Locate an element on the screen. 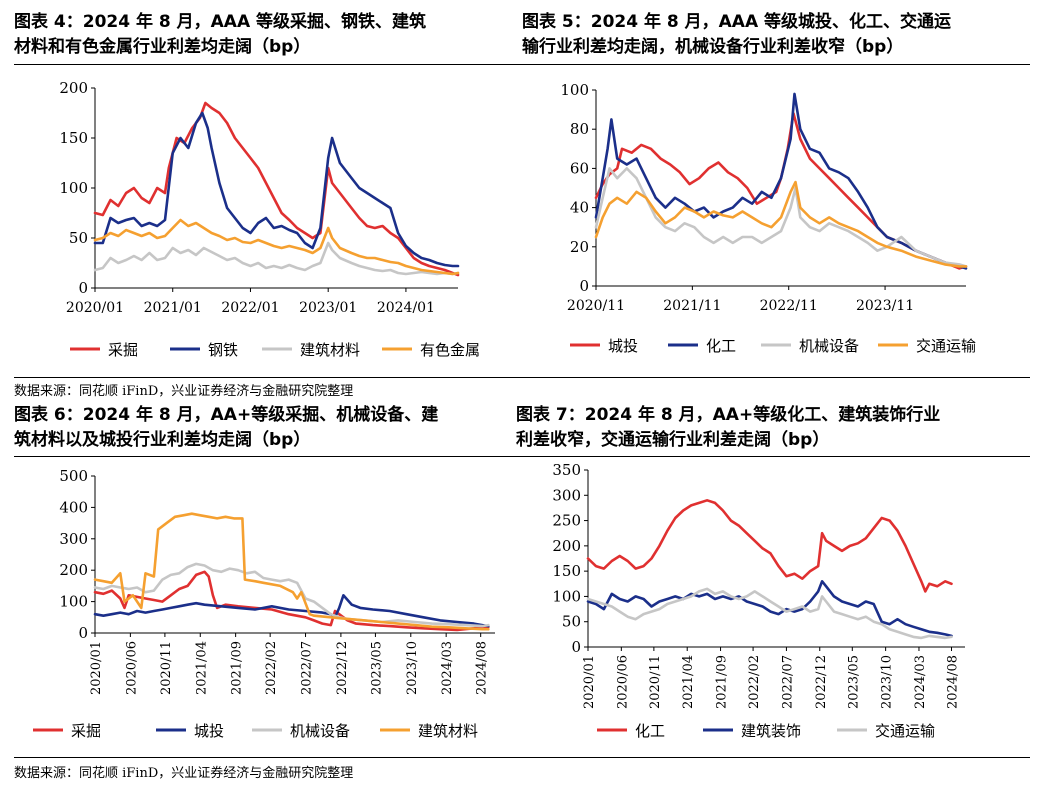 The image size is (1044, 788). c5-series-化工 is located at coordinates (781, 181).